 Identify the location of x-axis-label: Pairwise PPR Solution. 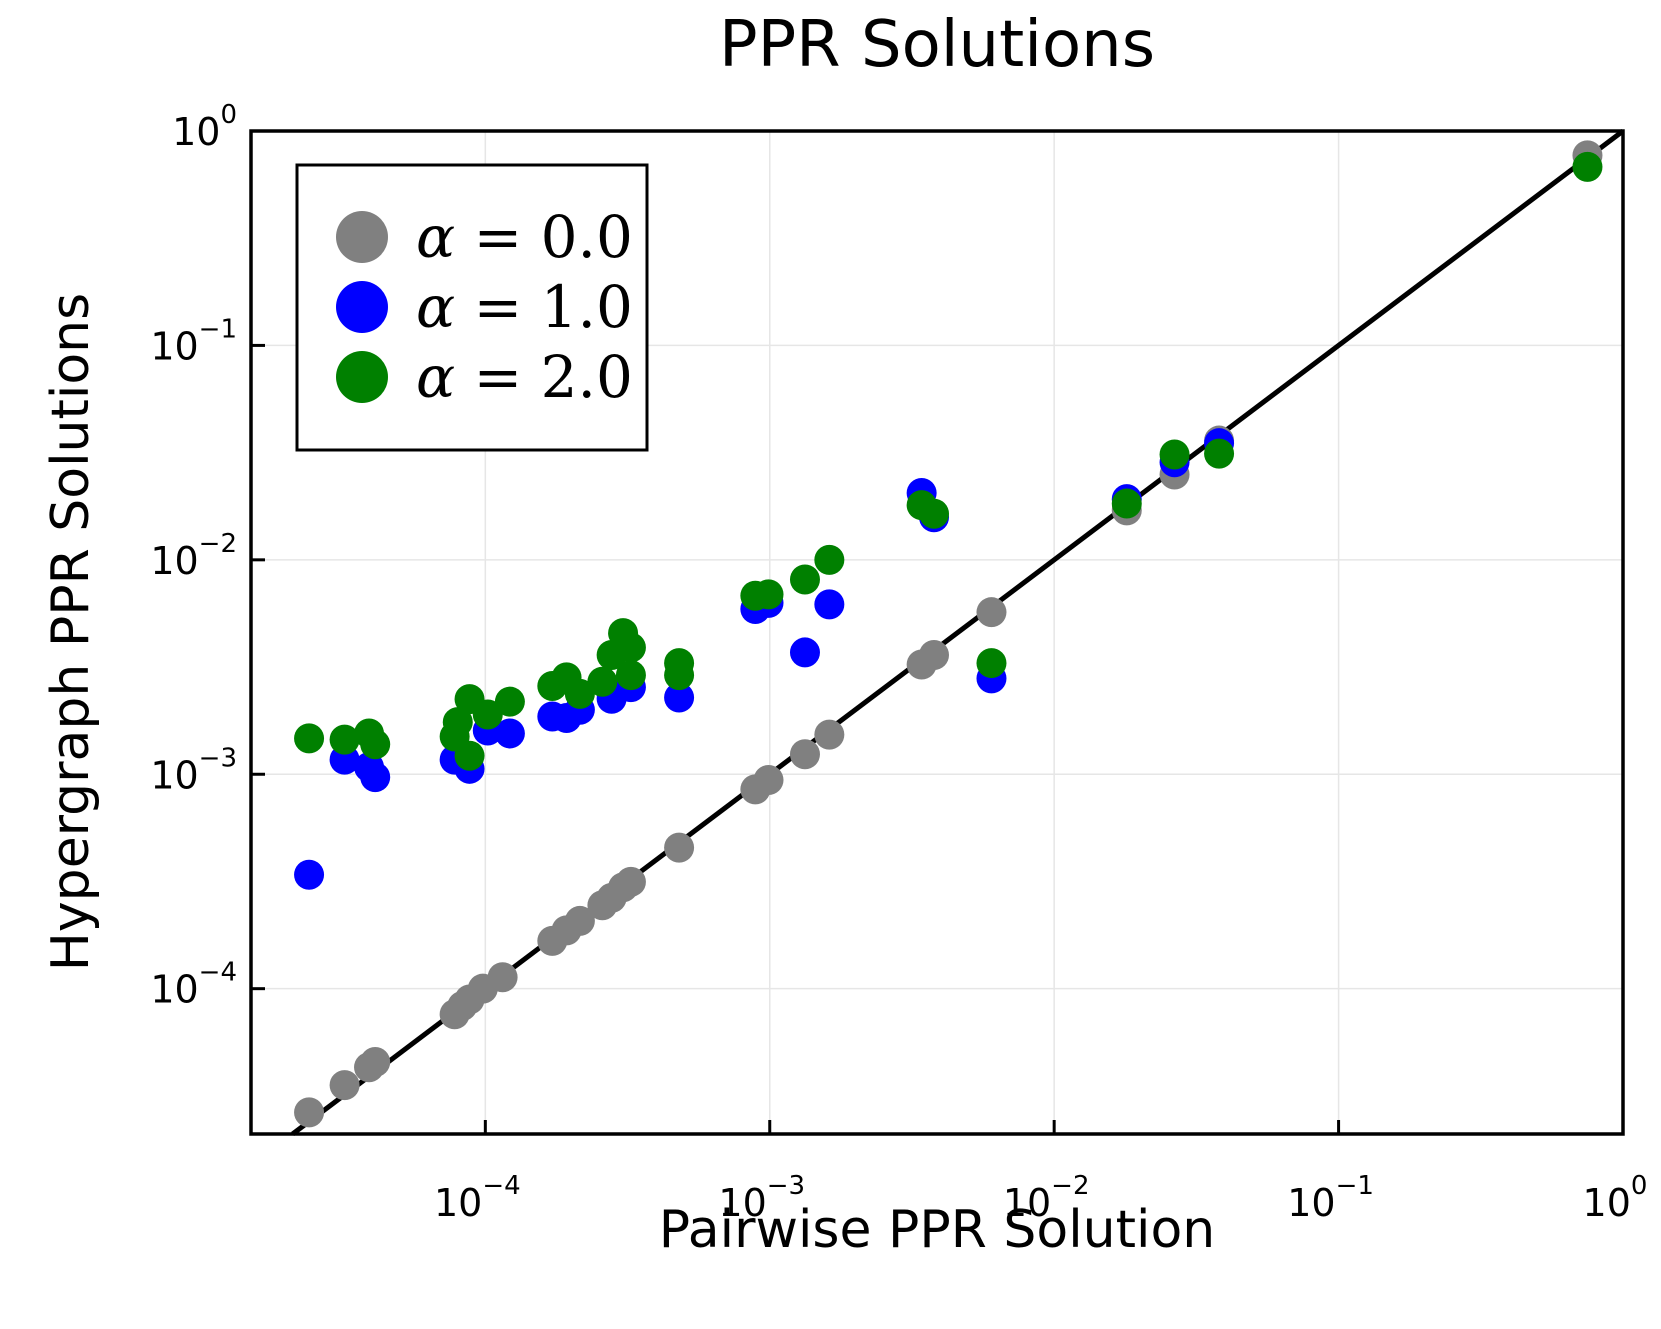
(937, 1230).